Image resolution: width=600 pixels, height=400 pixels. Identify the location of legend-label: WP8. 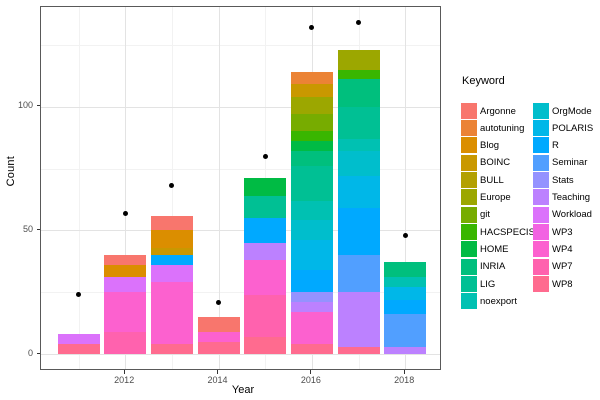
(562, 284).